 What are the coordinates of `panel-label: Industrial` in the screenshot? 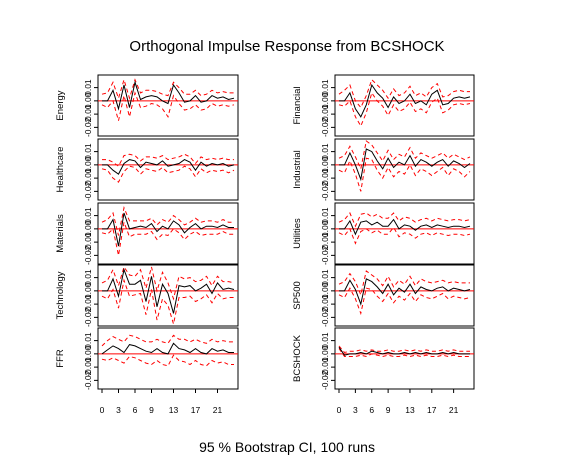 It's located at (297, 169).